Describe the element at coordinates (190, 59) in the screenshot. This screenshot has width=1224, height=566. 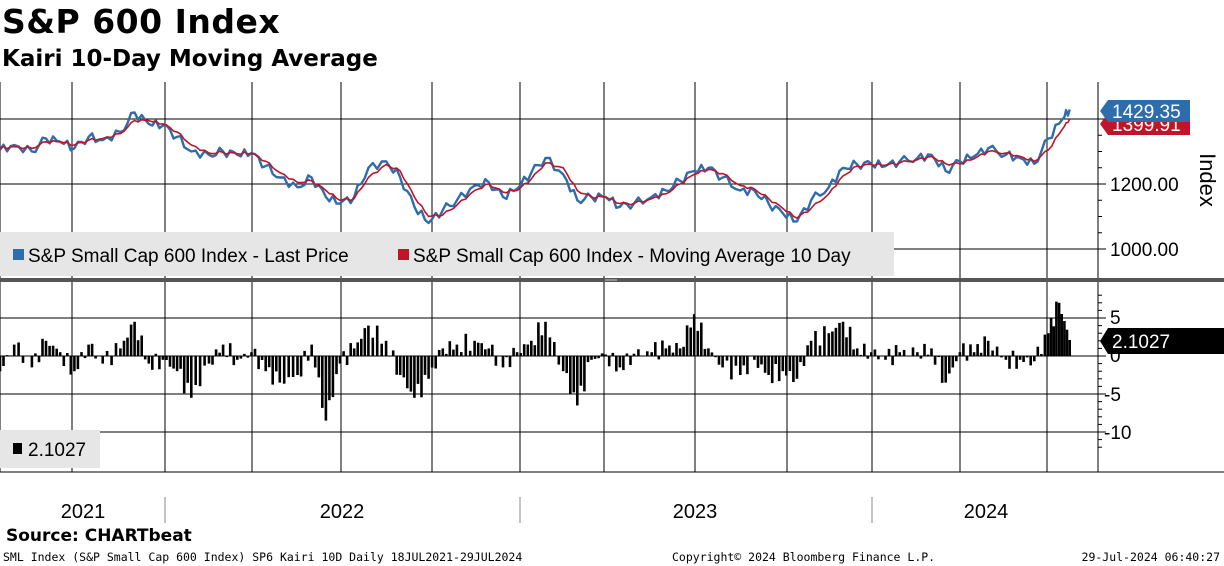
I see `chart-subtitle: Kairi 10-Day Moving Average` at that location.